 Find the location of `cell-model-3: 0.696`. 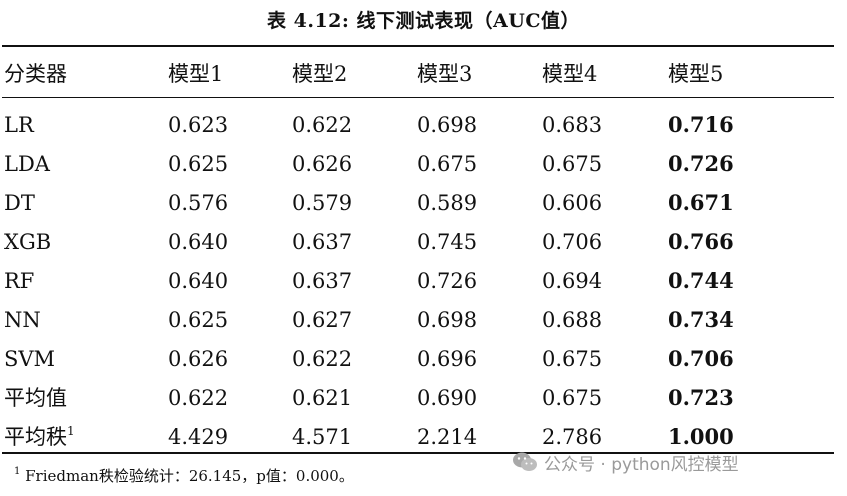

cell-model-3: 0.696 is located at coordinates (447, 359).